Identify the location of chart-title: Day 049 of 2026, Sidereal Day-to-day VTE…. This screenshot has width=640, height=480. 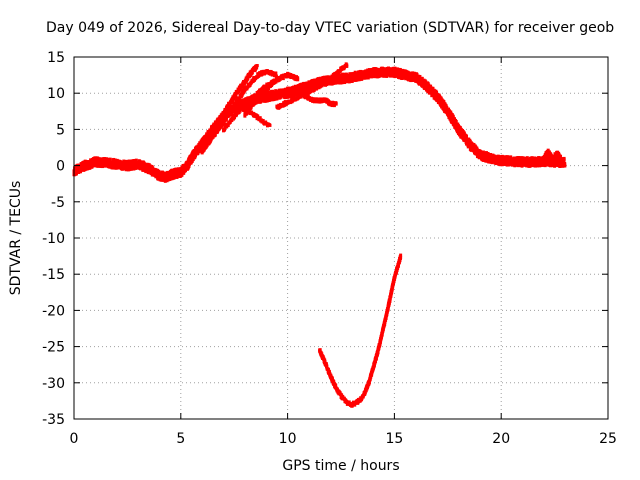
(330, 28).